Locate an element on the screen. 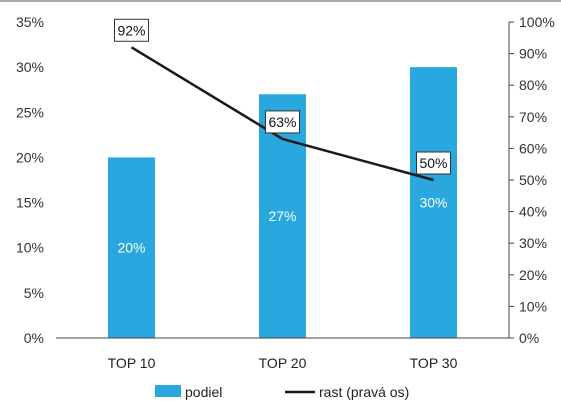  legend-label-rast: rast (pravá os) is located at coordinates (364, 392).